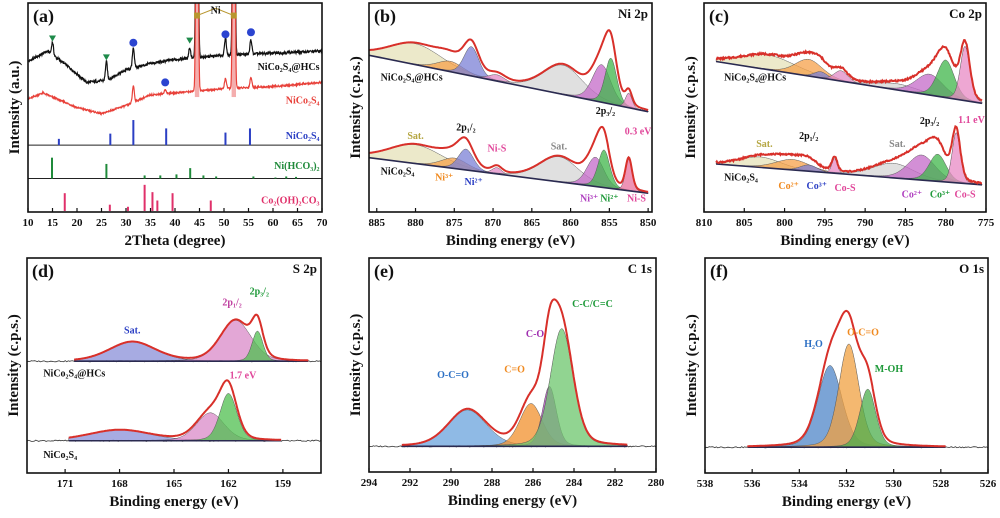  I want to click on x-tick-label: 50, so click(225, 223).